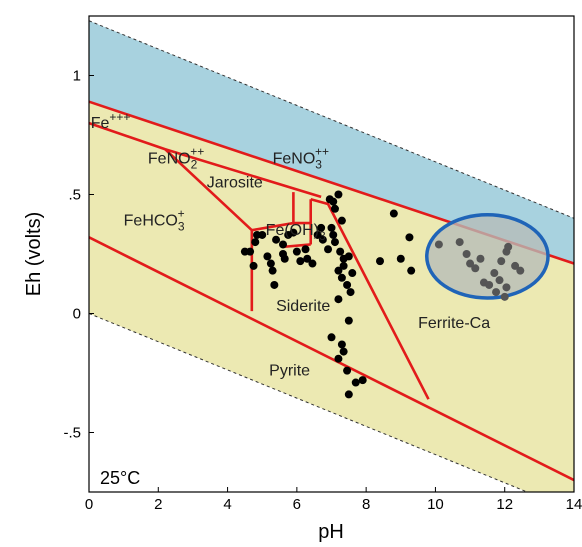  I want to click on region-label: Pyrite, so click(289, 370).